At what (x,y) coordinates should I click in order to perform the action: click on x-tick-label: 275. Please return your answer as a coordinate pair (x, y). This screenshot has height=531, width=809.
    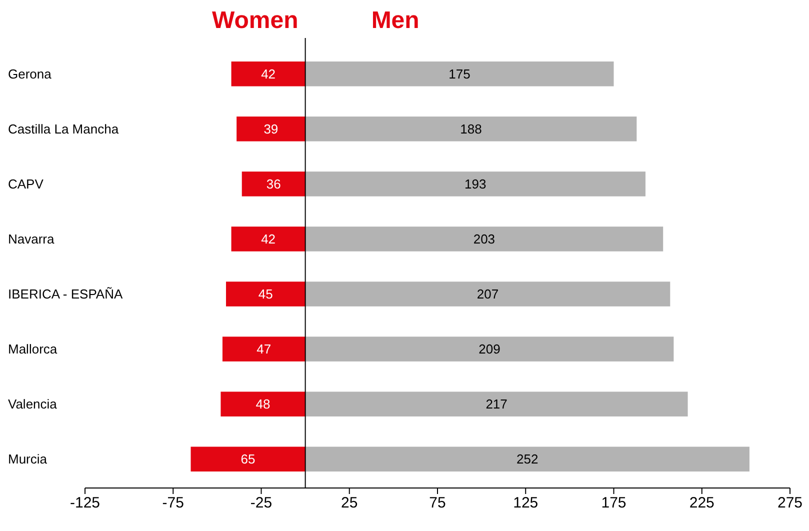
    Looking at the image, I should click on (790, 503).